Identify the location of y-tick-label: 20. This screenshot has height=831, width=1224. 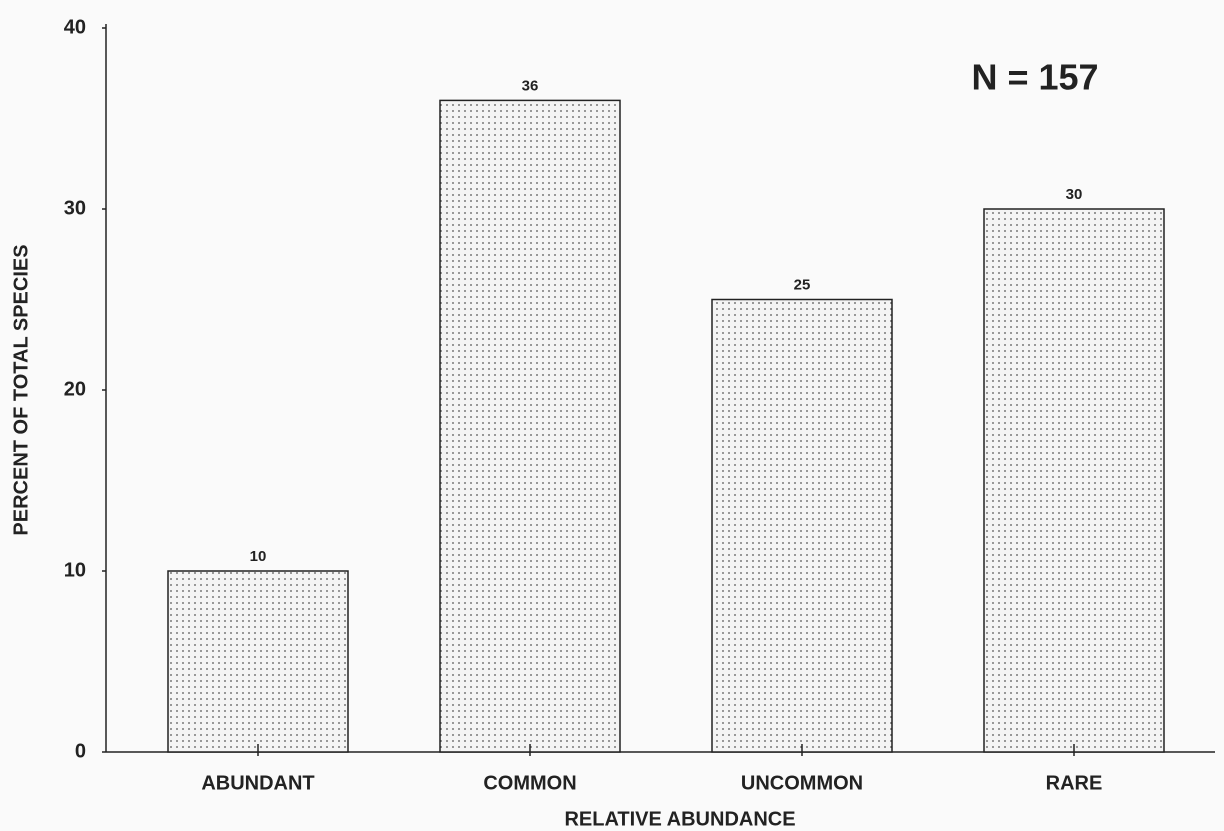
(75, 389).